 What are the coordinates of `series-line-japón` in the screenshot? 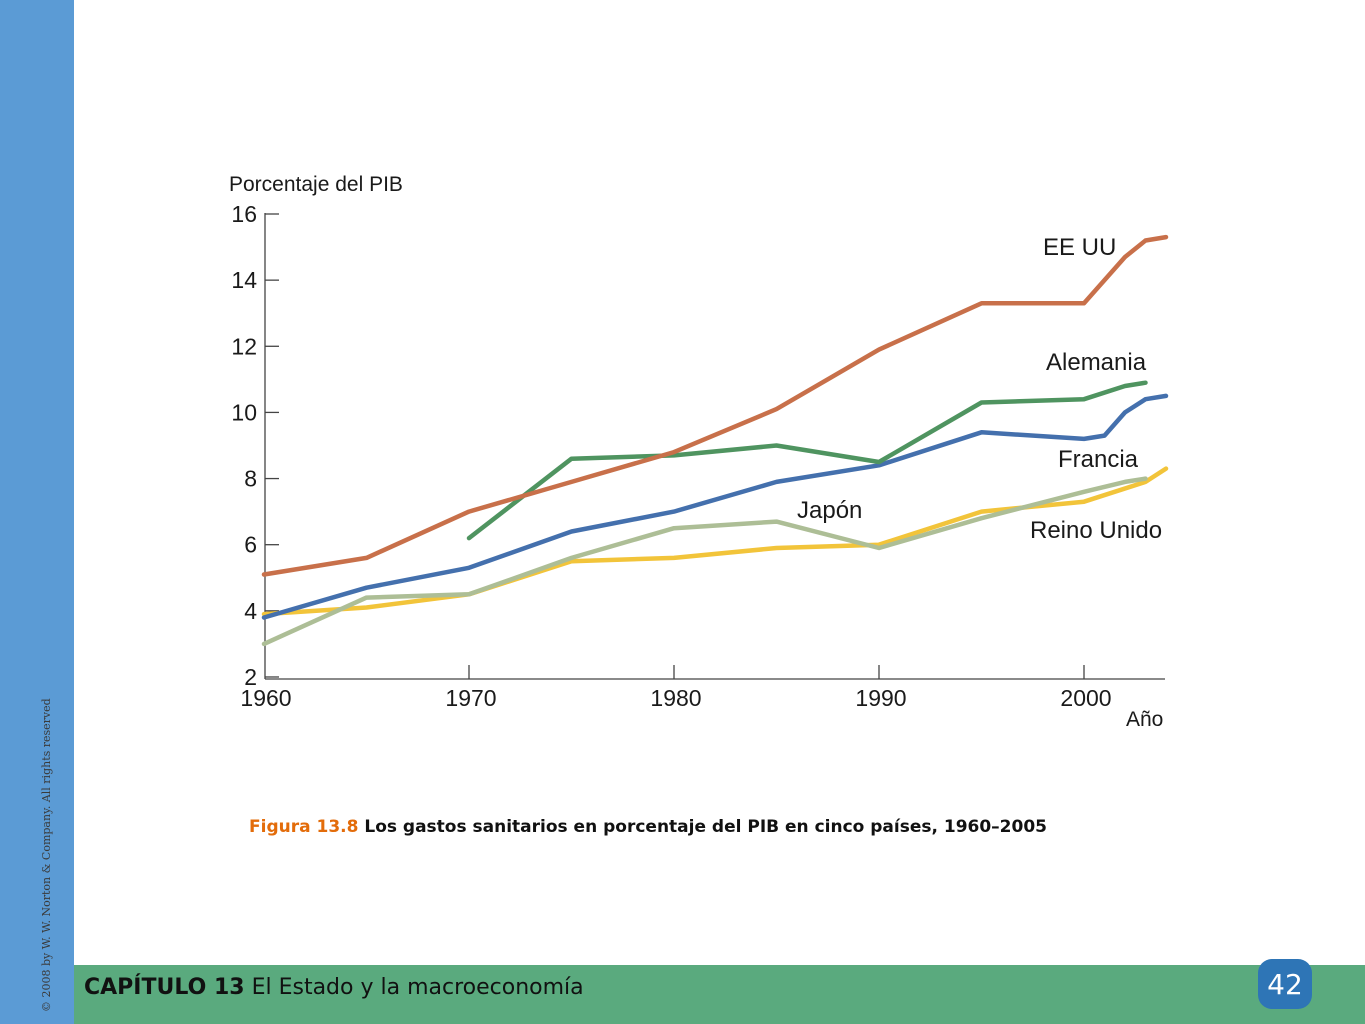 It's located at (704, 561).